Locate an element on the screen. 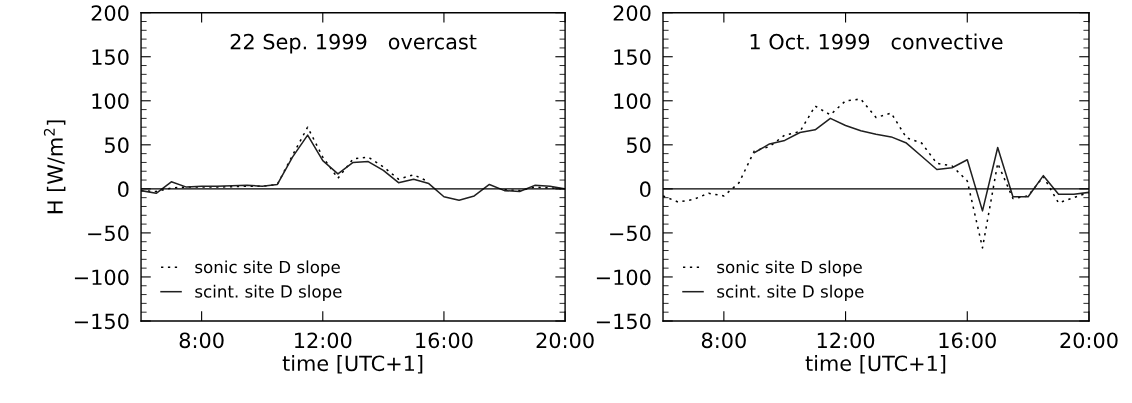  annotation: 1 Oct. 1999 convective is located at coordinates (876, 41).